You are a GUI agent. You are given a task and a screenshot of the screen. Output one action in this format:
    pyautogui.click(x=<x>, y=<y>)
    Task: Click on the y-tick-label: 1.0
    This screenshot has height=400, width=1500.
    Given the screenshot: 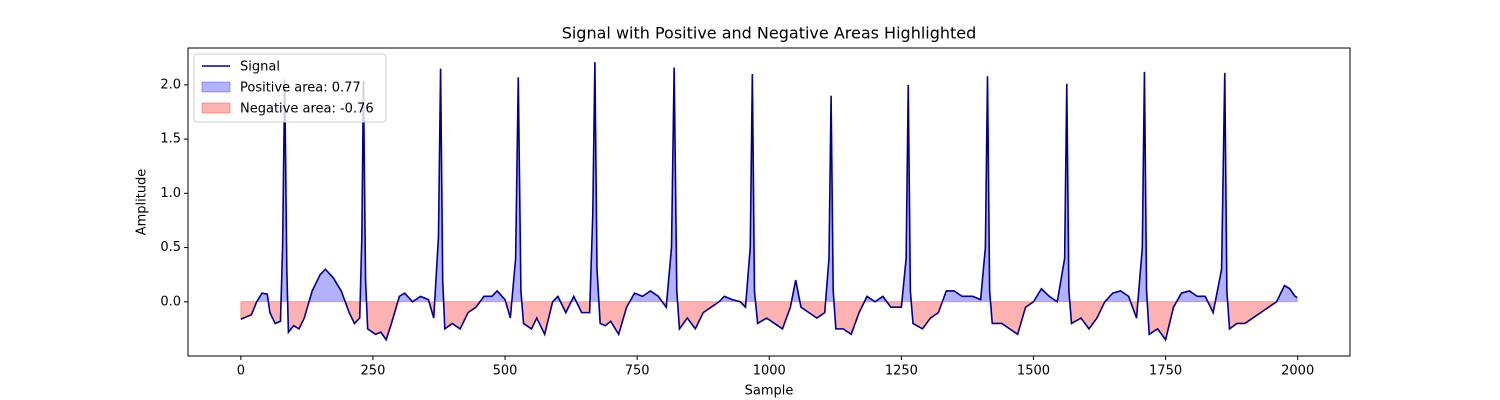 What is the action you would take?
    pyautogui.click(x=170, y=193)
    